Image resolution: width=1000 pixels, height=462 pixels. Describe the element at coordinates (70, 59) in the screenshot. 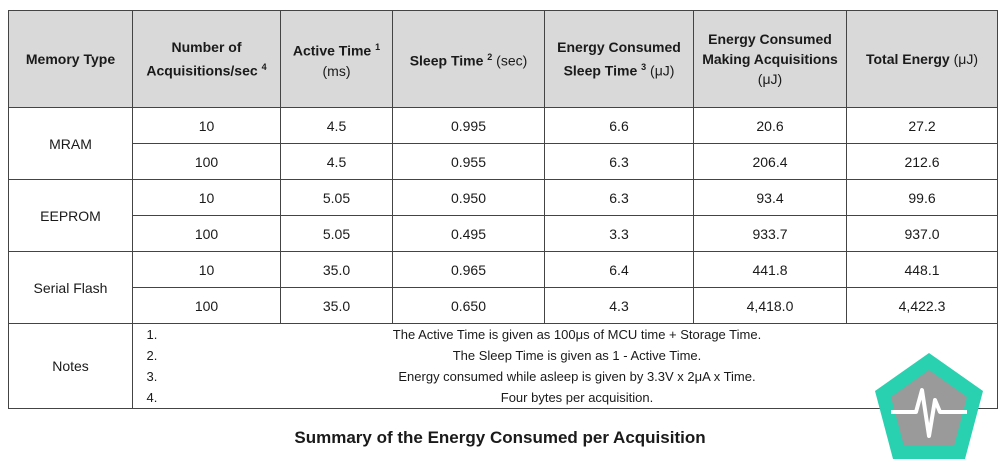

I see `header-memory-type: Memory Type` at that location.